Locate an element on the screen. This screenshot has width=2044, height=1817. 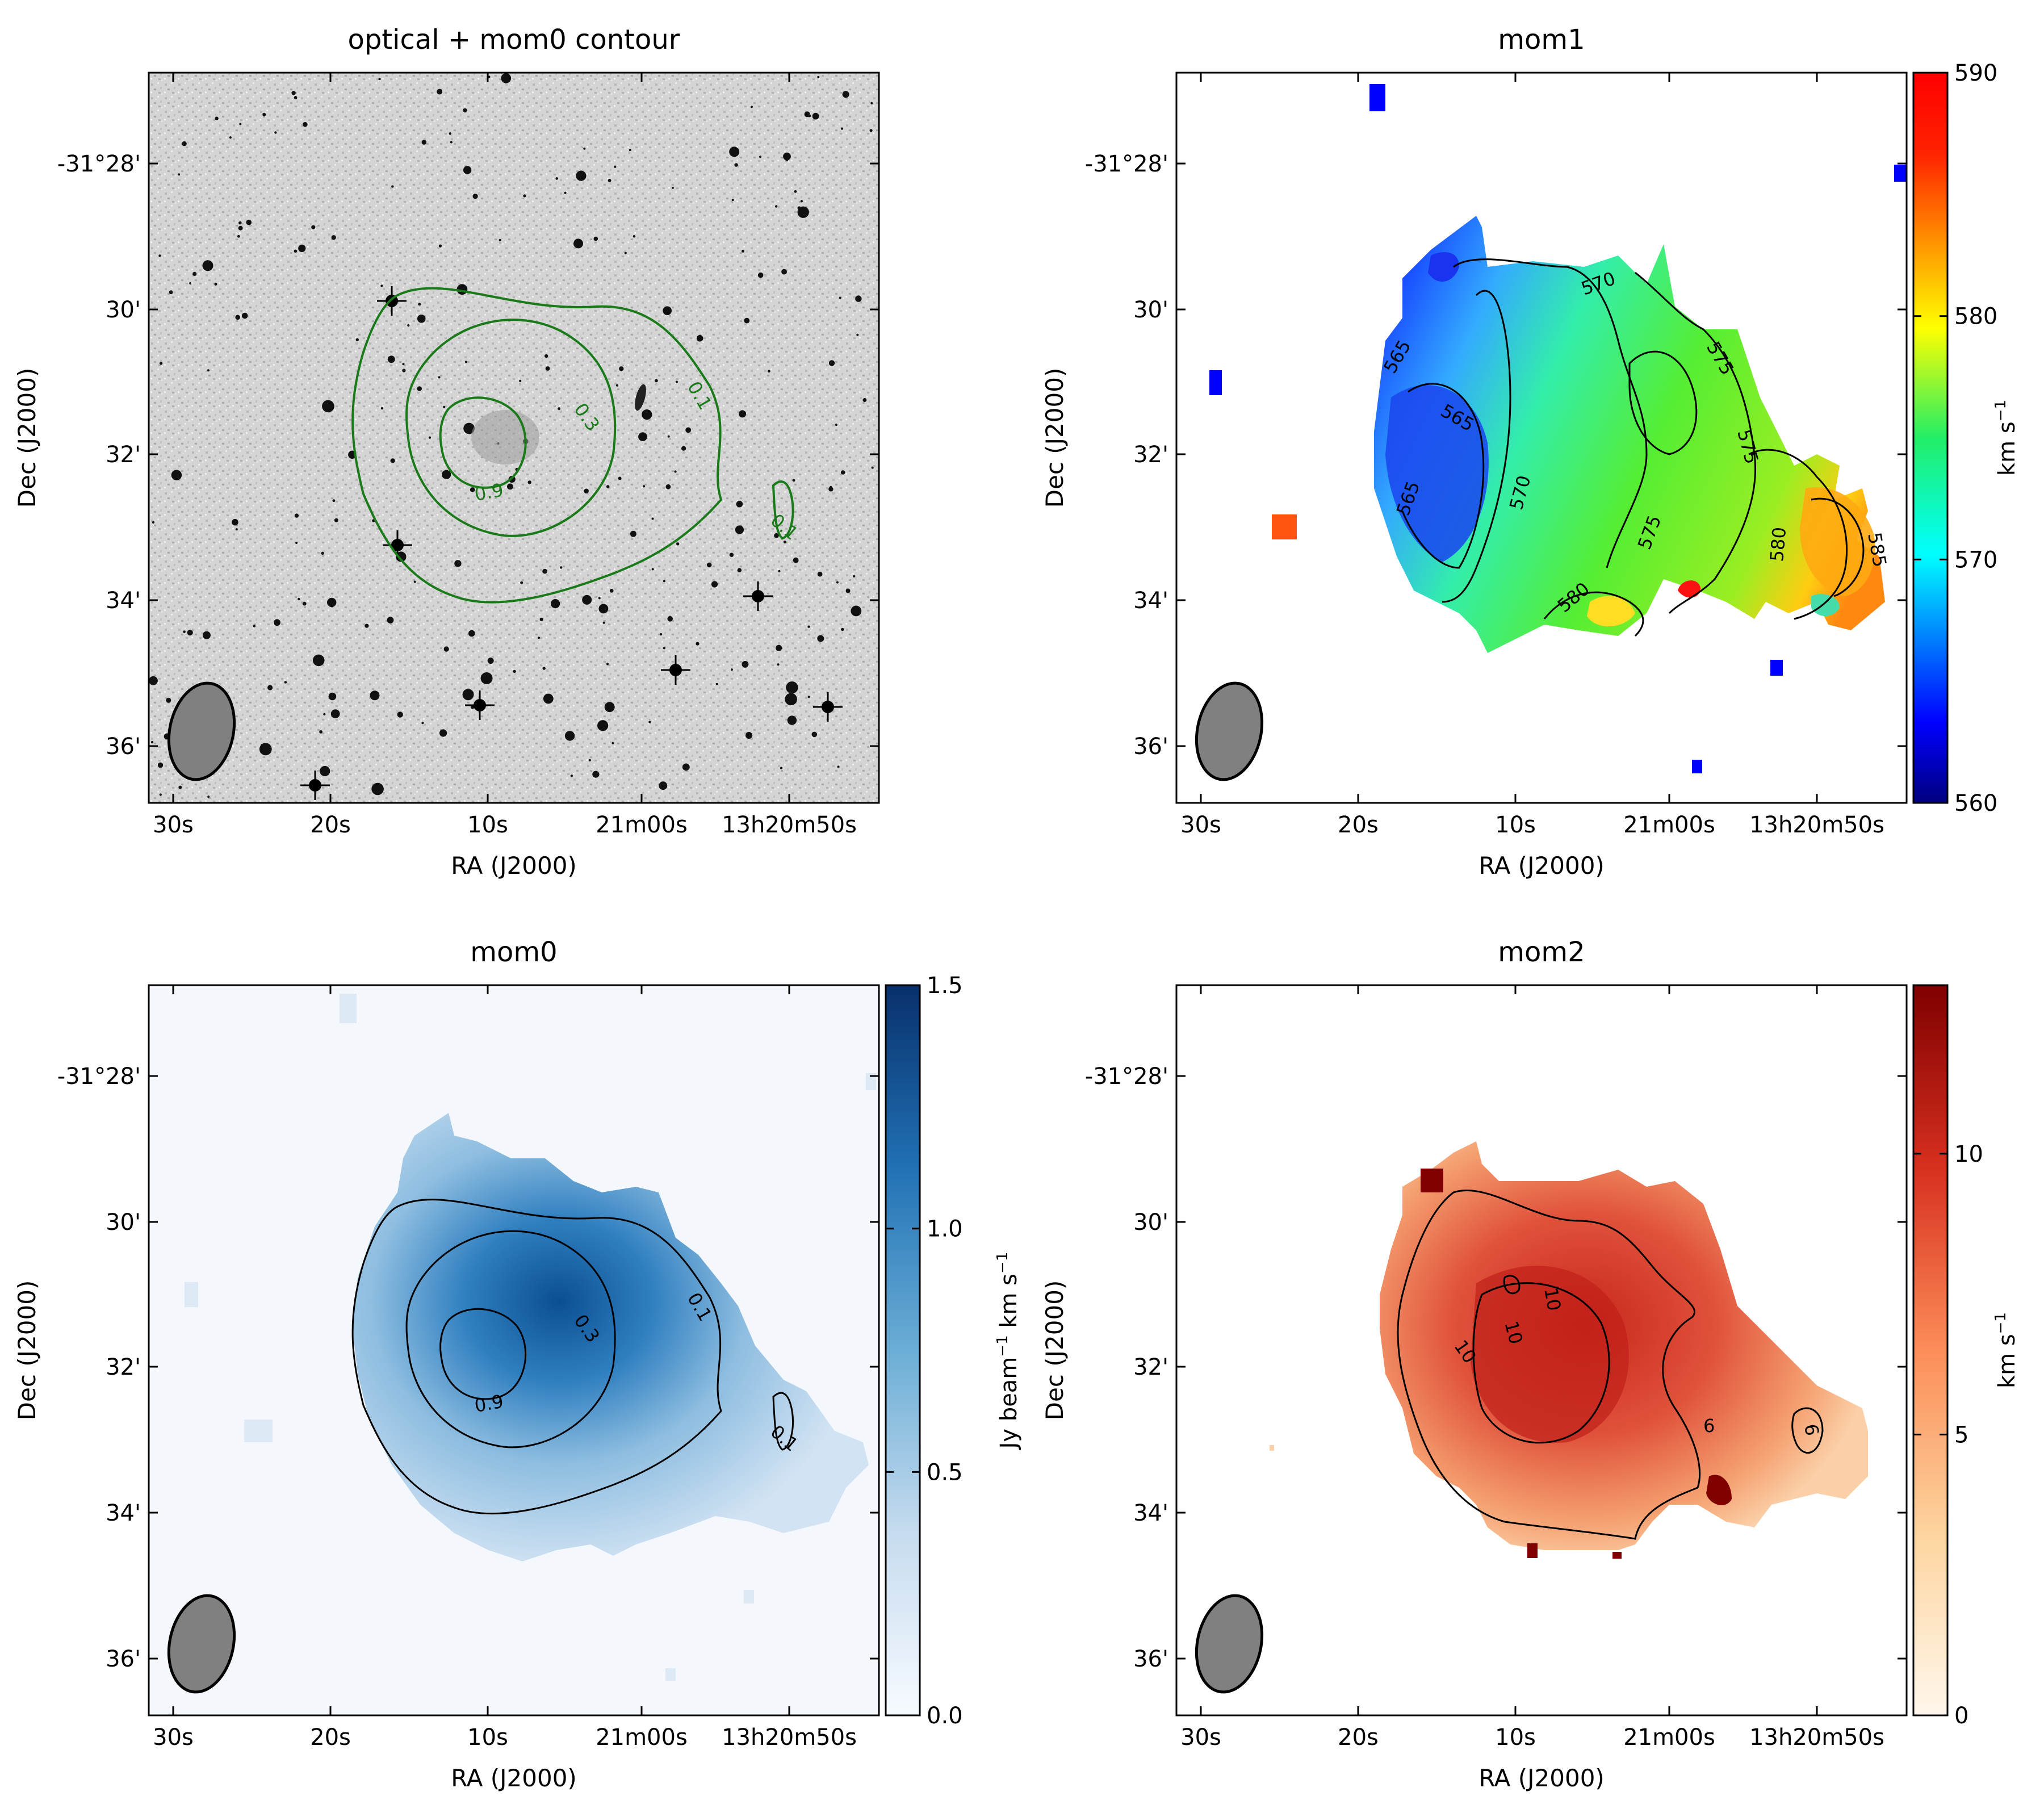
x-axis-label: RA (J2000) is located at coordinates (1542, 866).